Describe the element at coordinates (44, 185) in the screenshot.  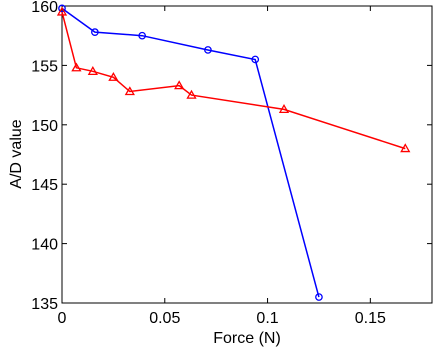
I see `y-tick-label: 145` at that location.